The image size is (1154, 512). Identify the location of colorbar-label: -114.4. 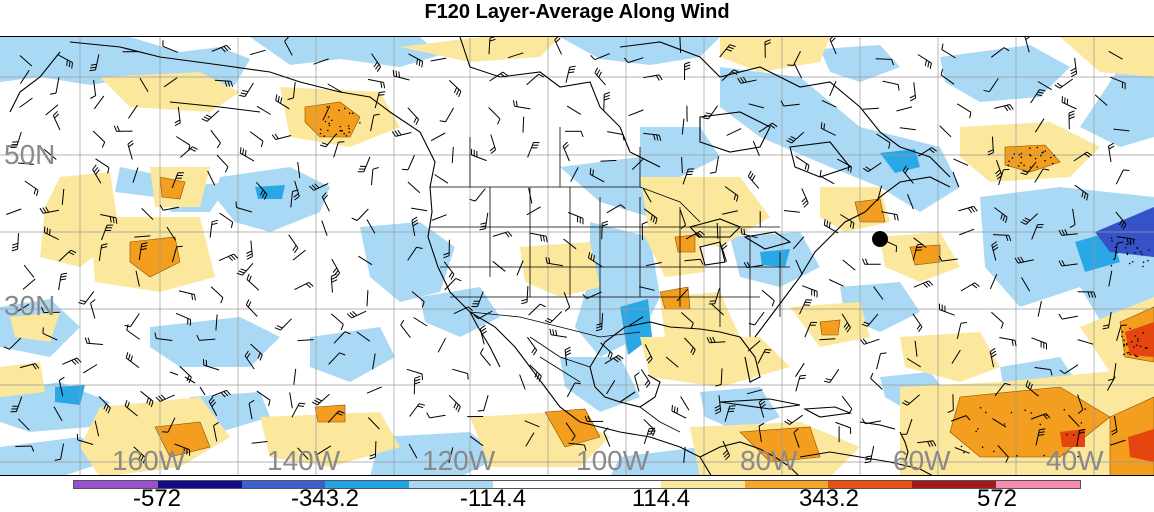
(493, 498).